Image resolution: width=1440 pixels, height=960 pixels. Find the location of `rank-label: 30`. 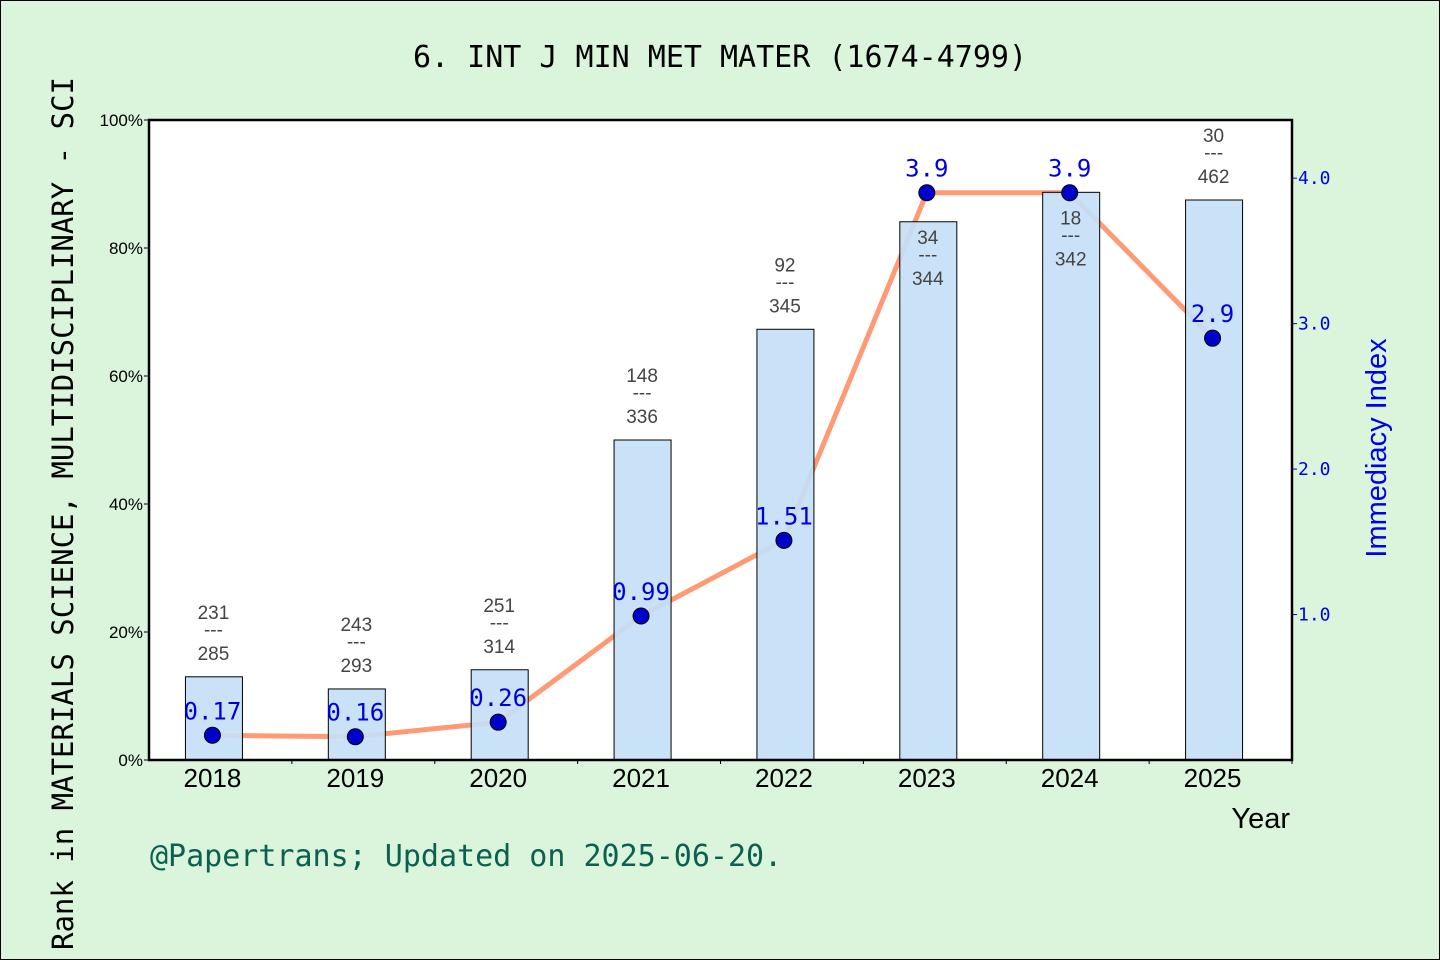

rank-label: 30 is located at coordinates (1213, 136).